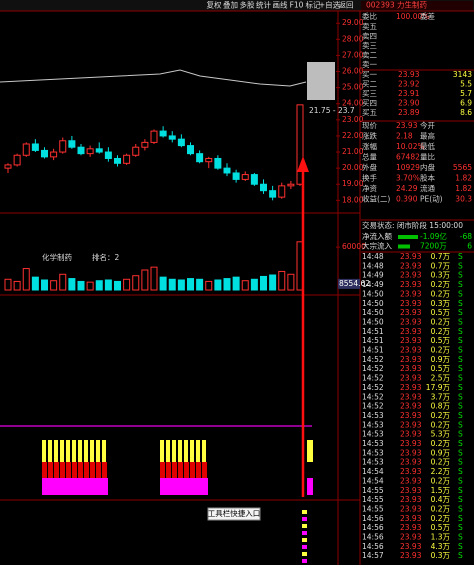 Image resolution: width=474 pixels, height=565 pixels. I want to click on tick-volume: 3.7万, so click(441, 396).